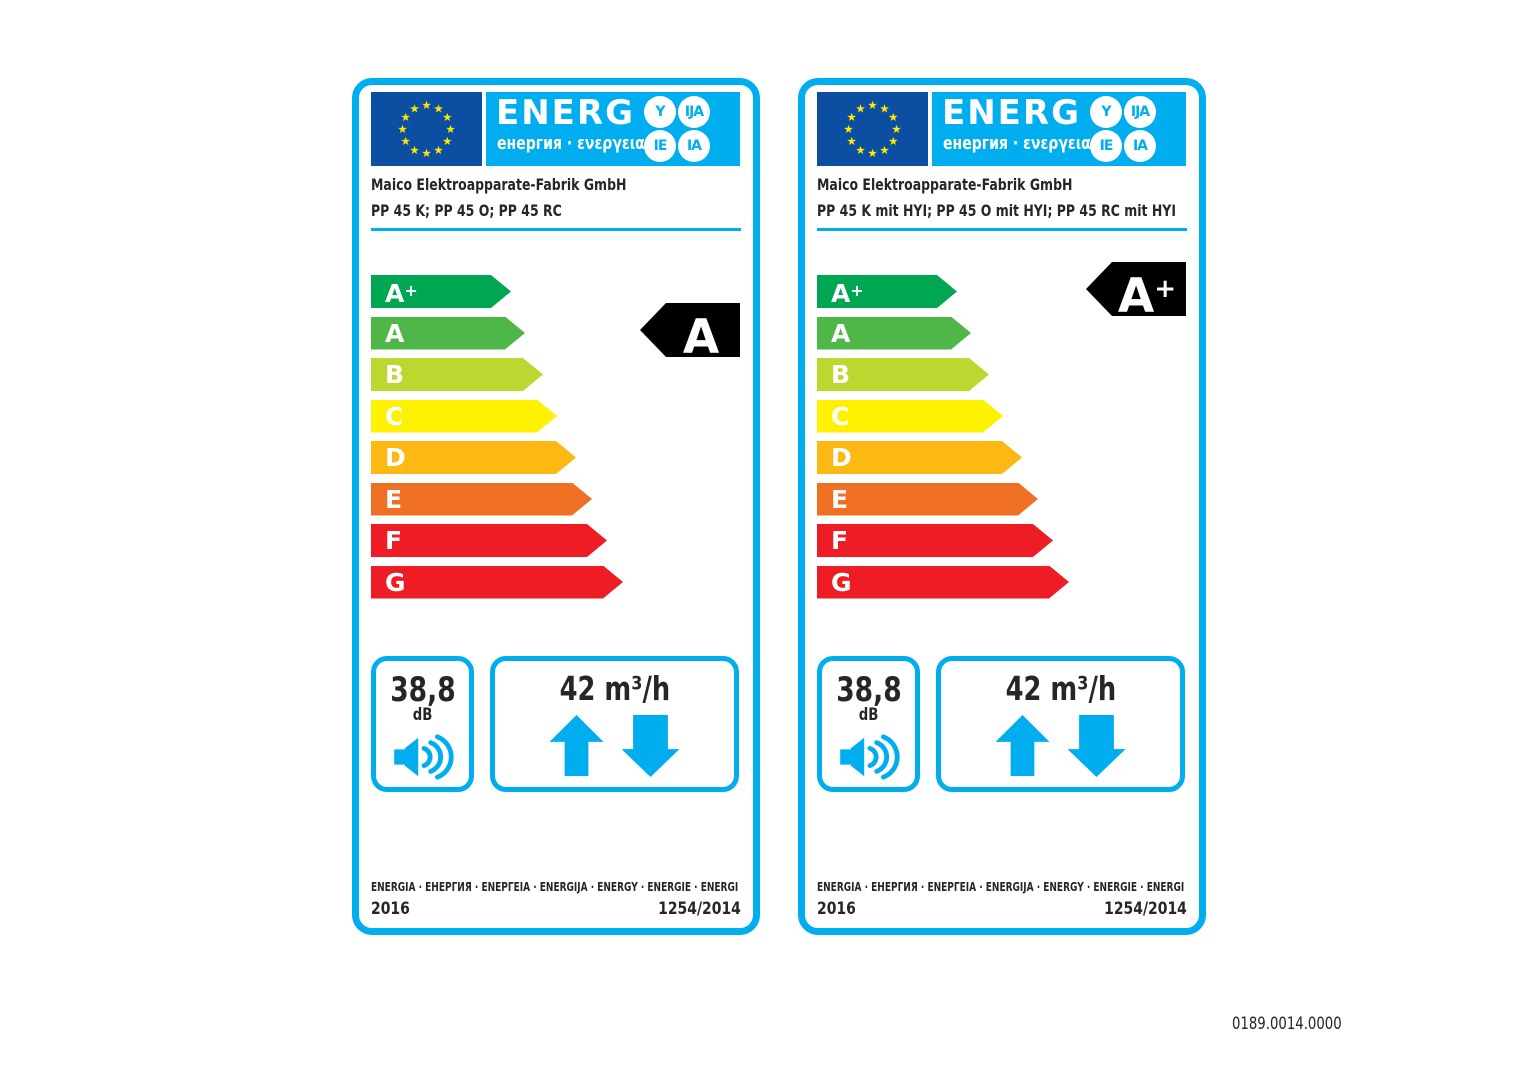 This screenshot has height=1080, width=1527. What do you see at coordinates (1136, 289) in the screenshot?
I see `rating-arrow: A+` at bounding box center [1136, 289].